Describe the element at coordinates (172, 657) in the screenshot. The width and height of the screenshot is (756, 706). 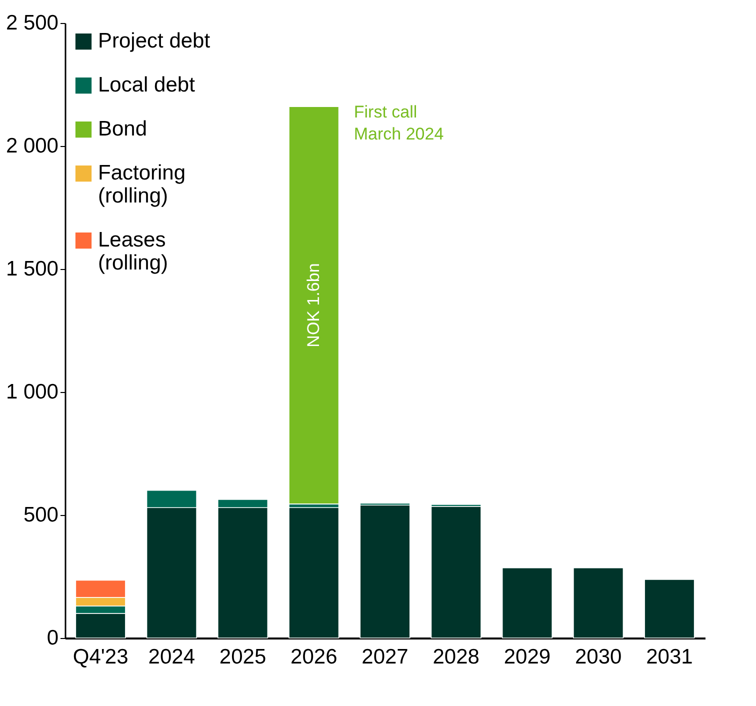
I see `x-tick-label: 2024` at that location.